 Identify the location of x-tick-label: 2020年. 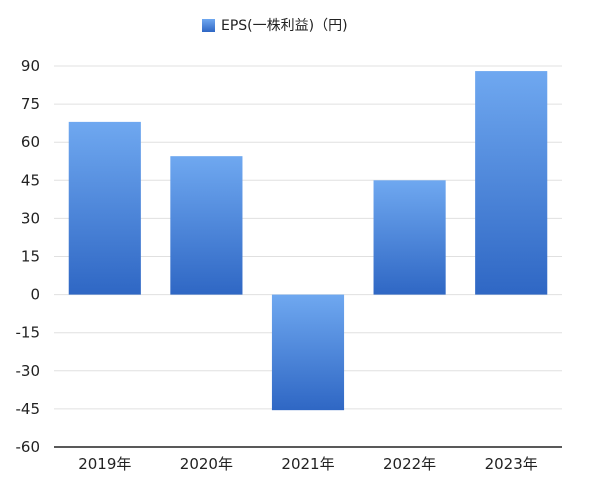
(206, 464).